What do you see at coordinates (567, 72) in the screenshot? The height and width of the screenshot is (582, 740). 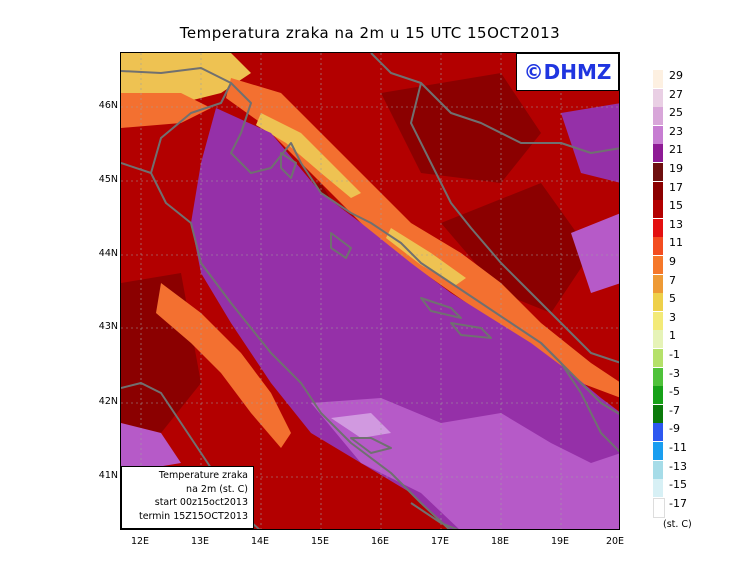 I see `dhmz-logo: ©DHMZ` at bounding box center [567, 72].